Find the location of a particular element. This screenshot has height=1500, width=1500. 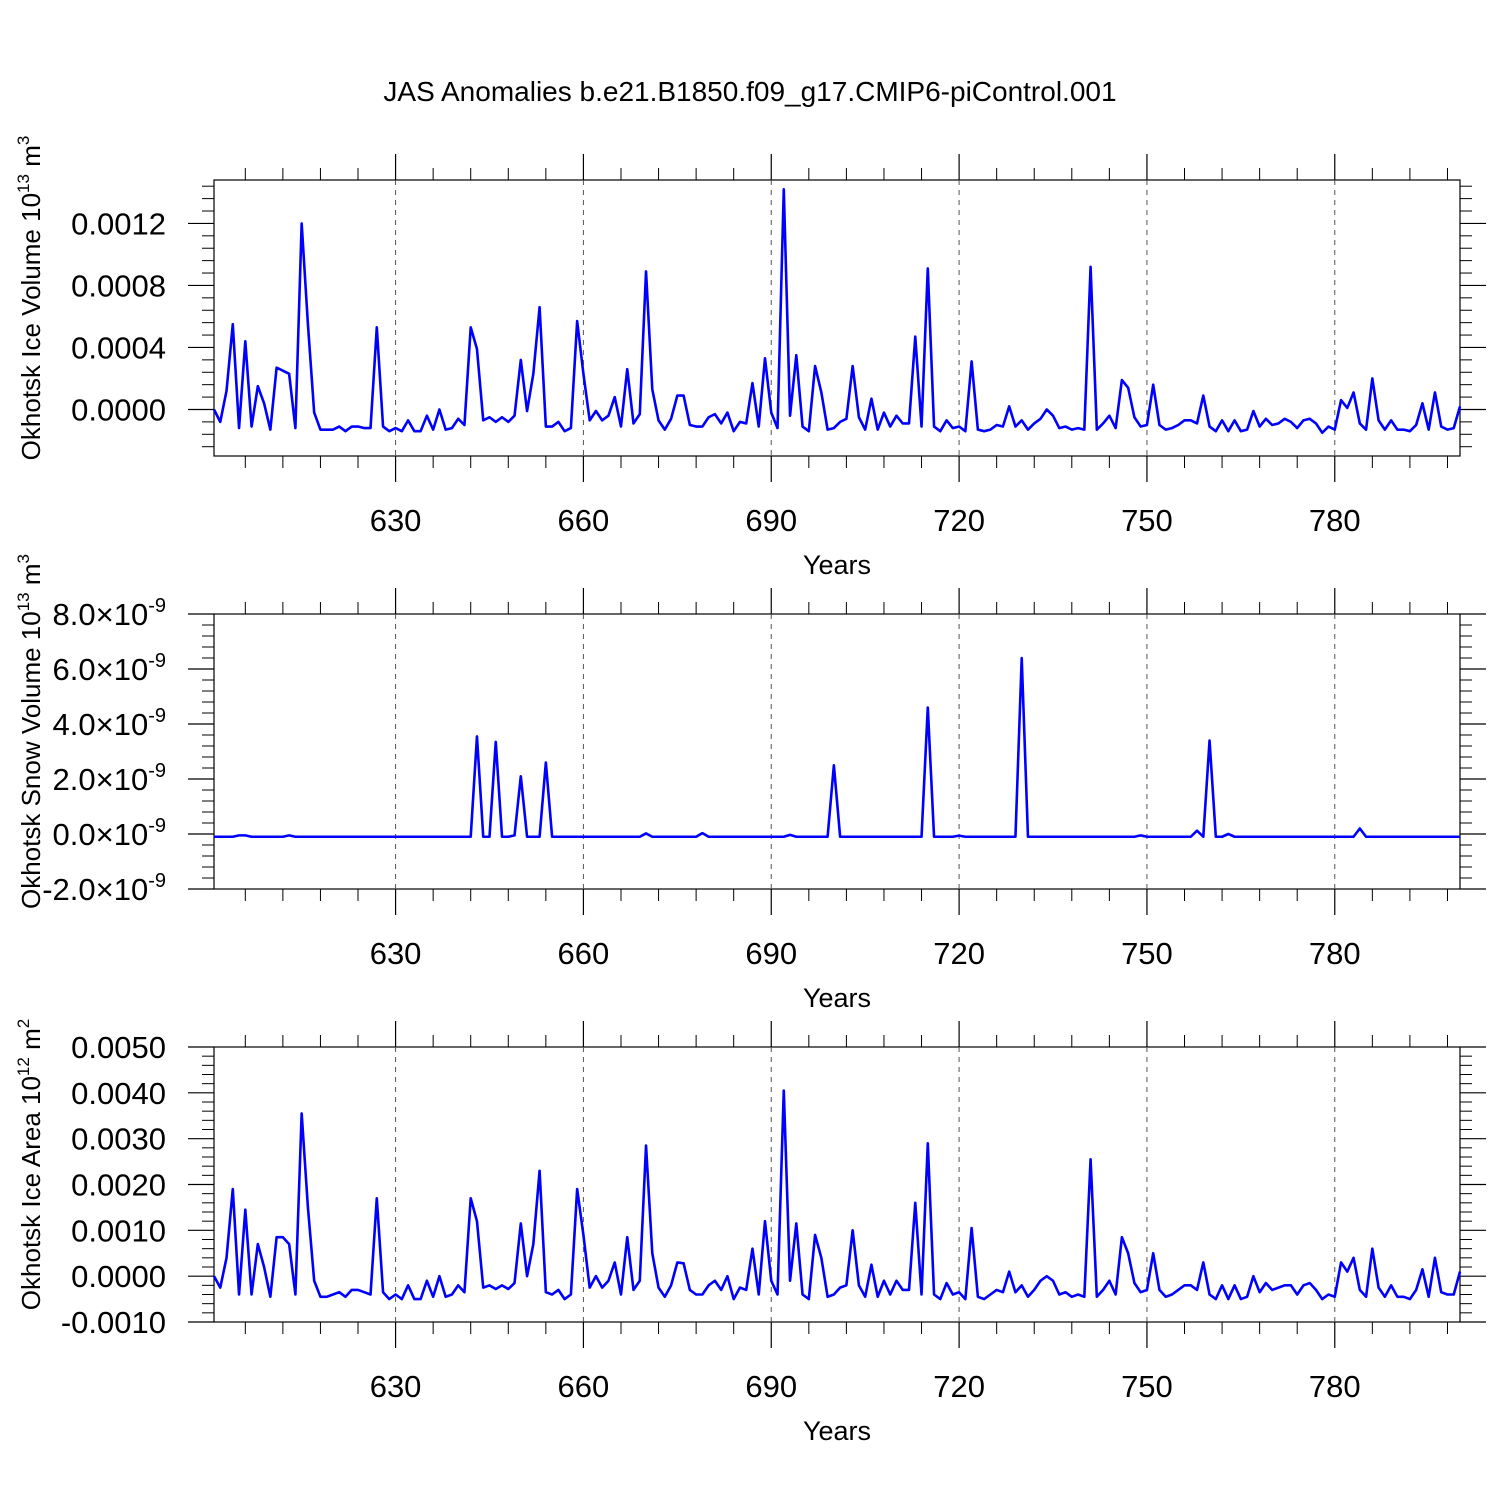

y-tick-label: 0.0040 is located at coordinates (118, 1093).